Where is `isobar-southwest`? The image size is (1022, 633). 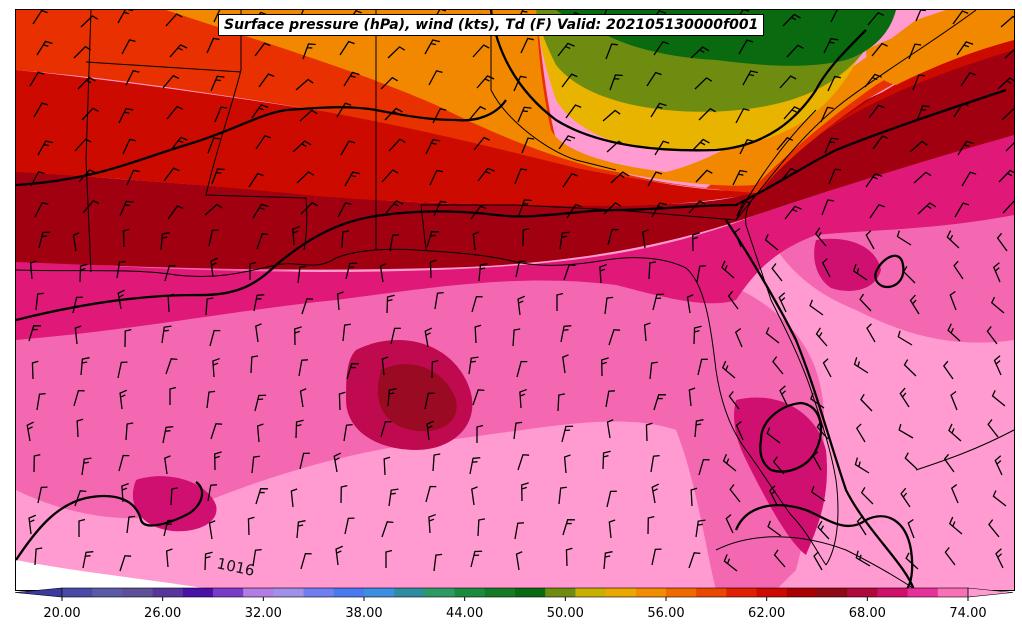 isobar-southwest is located at coordinates (110, 521).